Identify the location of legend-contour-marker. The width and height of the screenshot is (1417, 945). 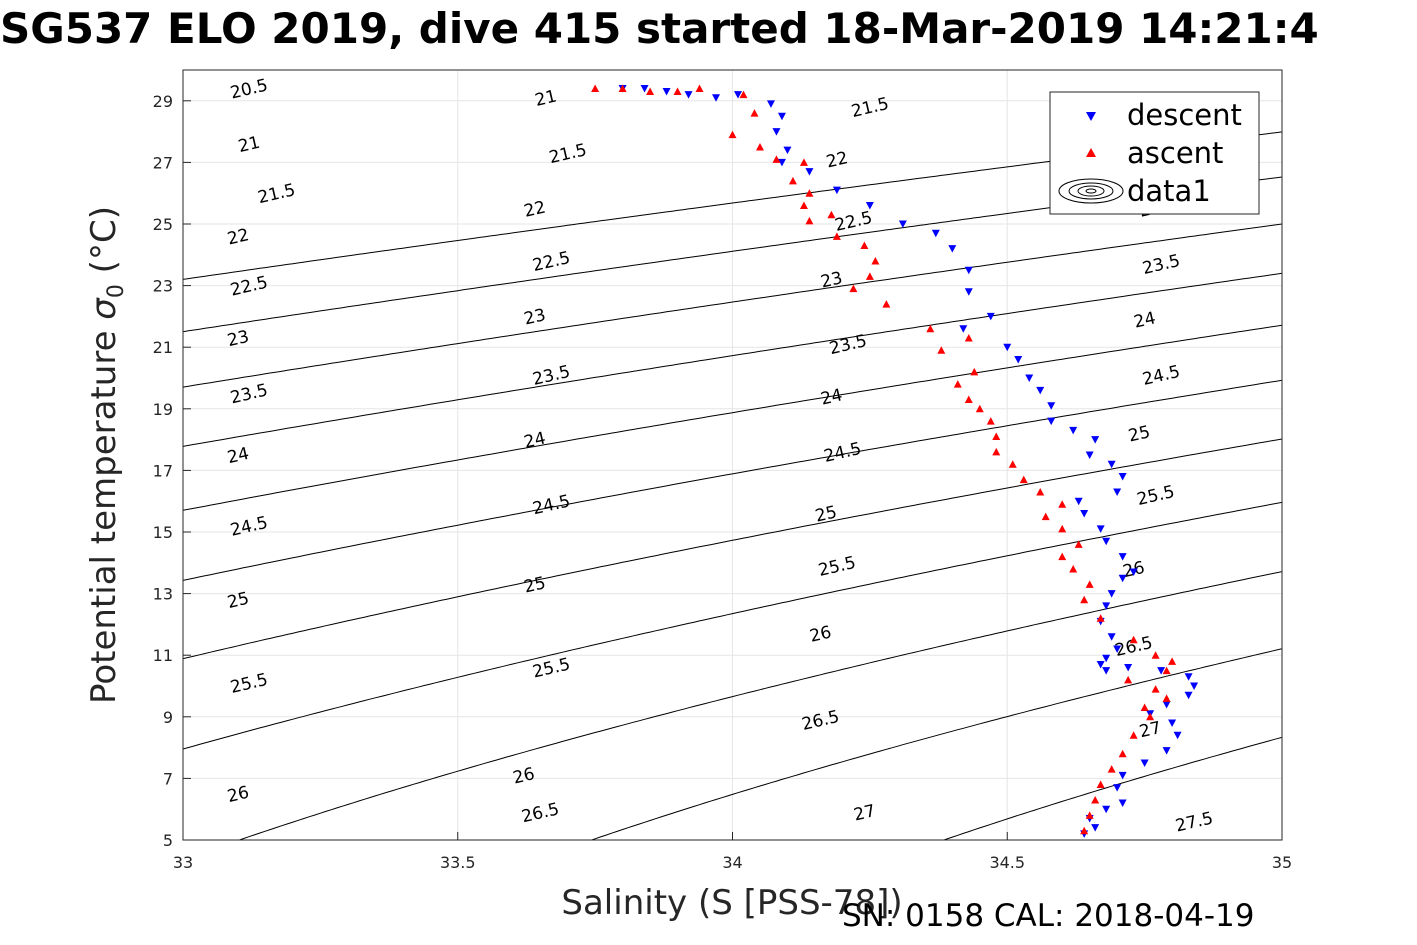
(1091, 191).